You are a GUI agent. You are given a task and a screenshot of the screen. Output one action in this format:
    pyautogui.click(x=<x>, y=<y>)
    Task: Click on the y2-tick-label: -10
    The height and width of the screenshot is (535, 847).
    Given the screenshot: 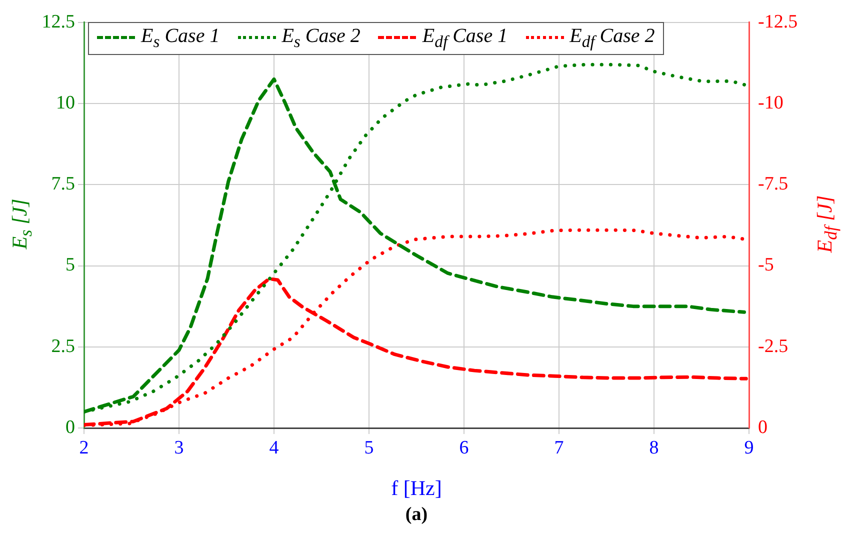 What is the action you would take?
    pyautogui.click(x=771, y=103)
    